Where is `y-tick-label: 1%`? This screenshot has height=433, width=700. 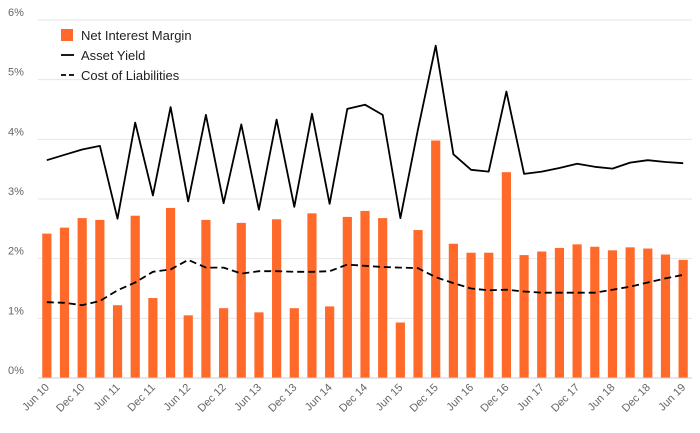 y-tick-label: 1% is located at coordinates (16, 311).